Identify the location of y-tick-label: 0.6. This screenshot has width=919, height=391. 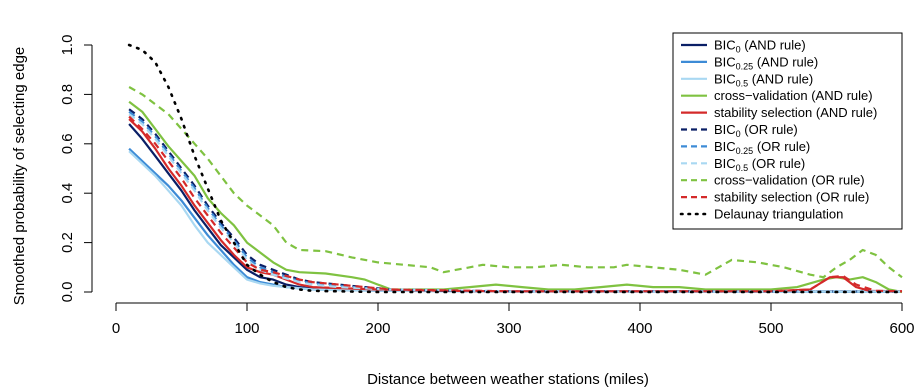
(67, 143).